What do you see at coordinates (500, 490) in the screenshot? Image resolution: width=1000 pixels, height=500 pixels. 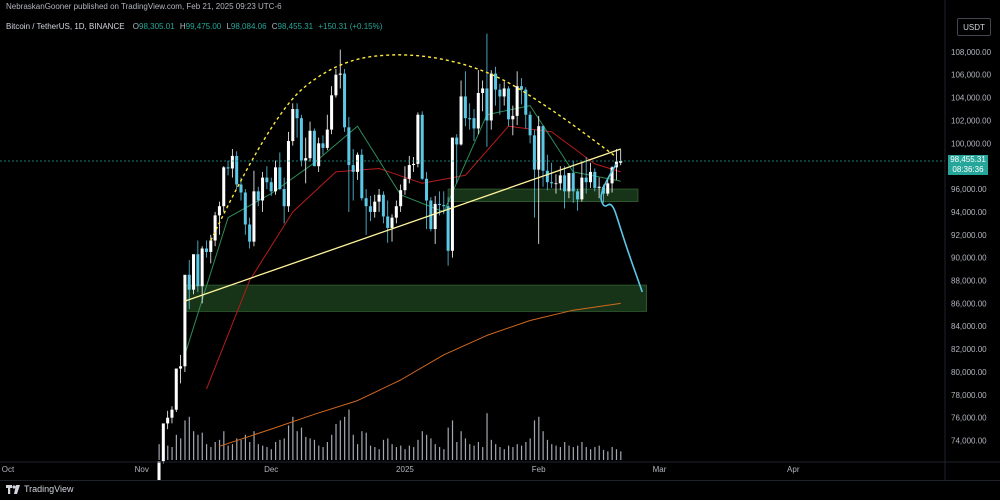 I see `footer-bar` at bounding box center [500, 490].